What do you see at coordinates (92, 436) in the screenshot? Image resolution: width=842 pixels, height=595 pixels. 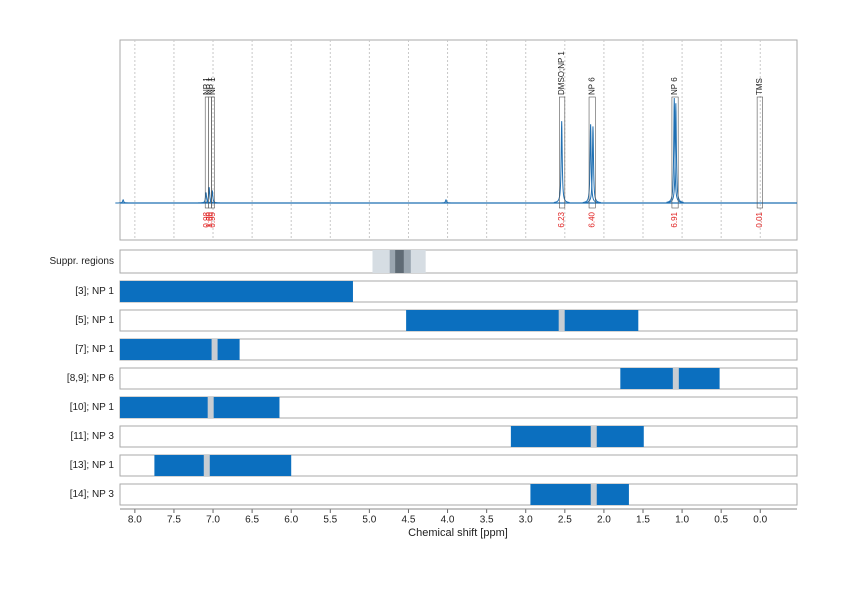 I see `row-label: [11]; NP 3` at bounding box center [92, 436].